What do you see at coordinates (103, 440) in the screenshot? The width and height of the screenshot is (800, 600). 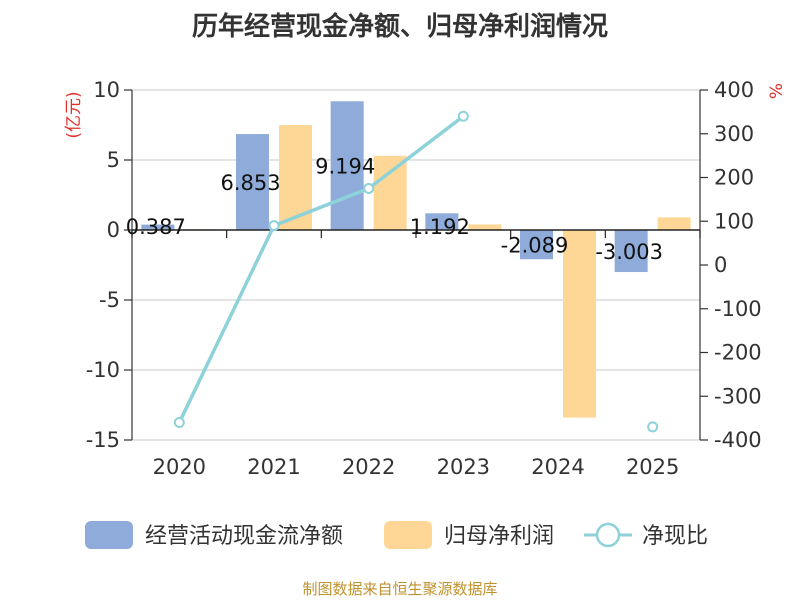 I see `left-tick-label: -15` at bounding box center [103, 440].